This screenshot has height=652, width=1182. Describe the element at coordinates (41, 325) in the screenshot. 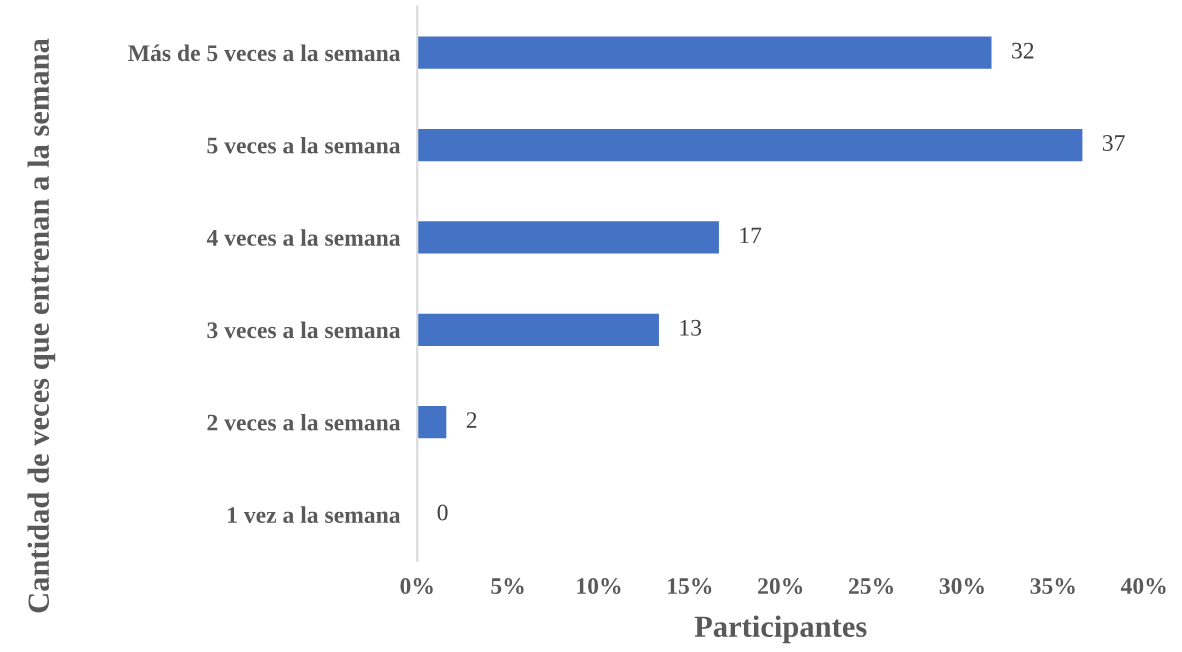

I see `y-axis-title: Cantidad de veces que entrenan a la semana` at that location.